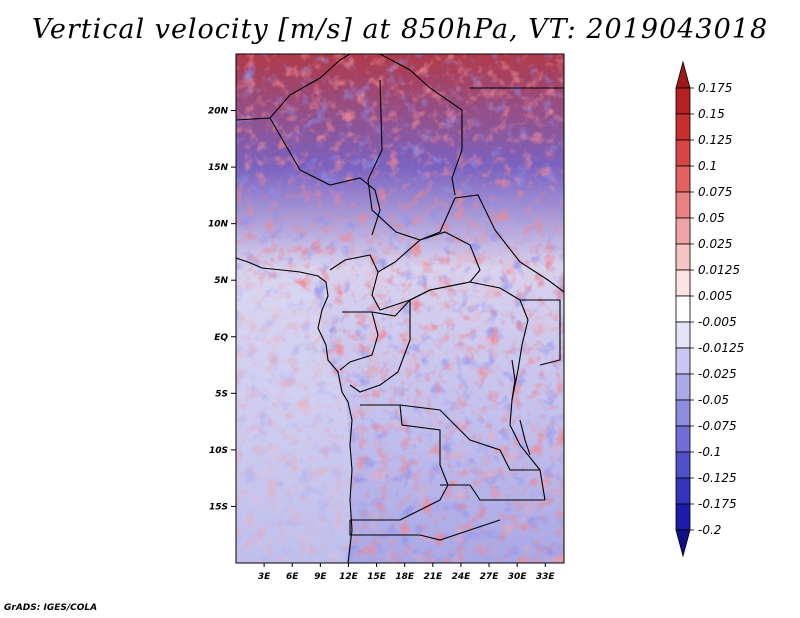  I want to click on lon-tick-label: 18E, so click(405, 577).